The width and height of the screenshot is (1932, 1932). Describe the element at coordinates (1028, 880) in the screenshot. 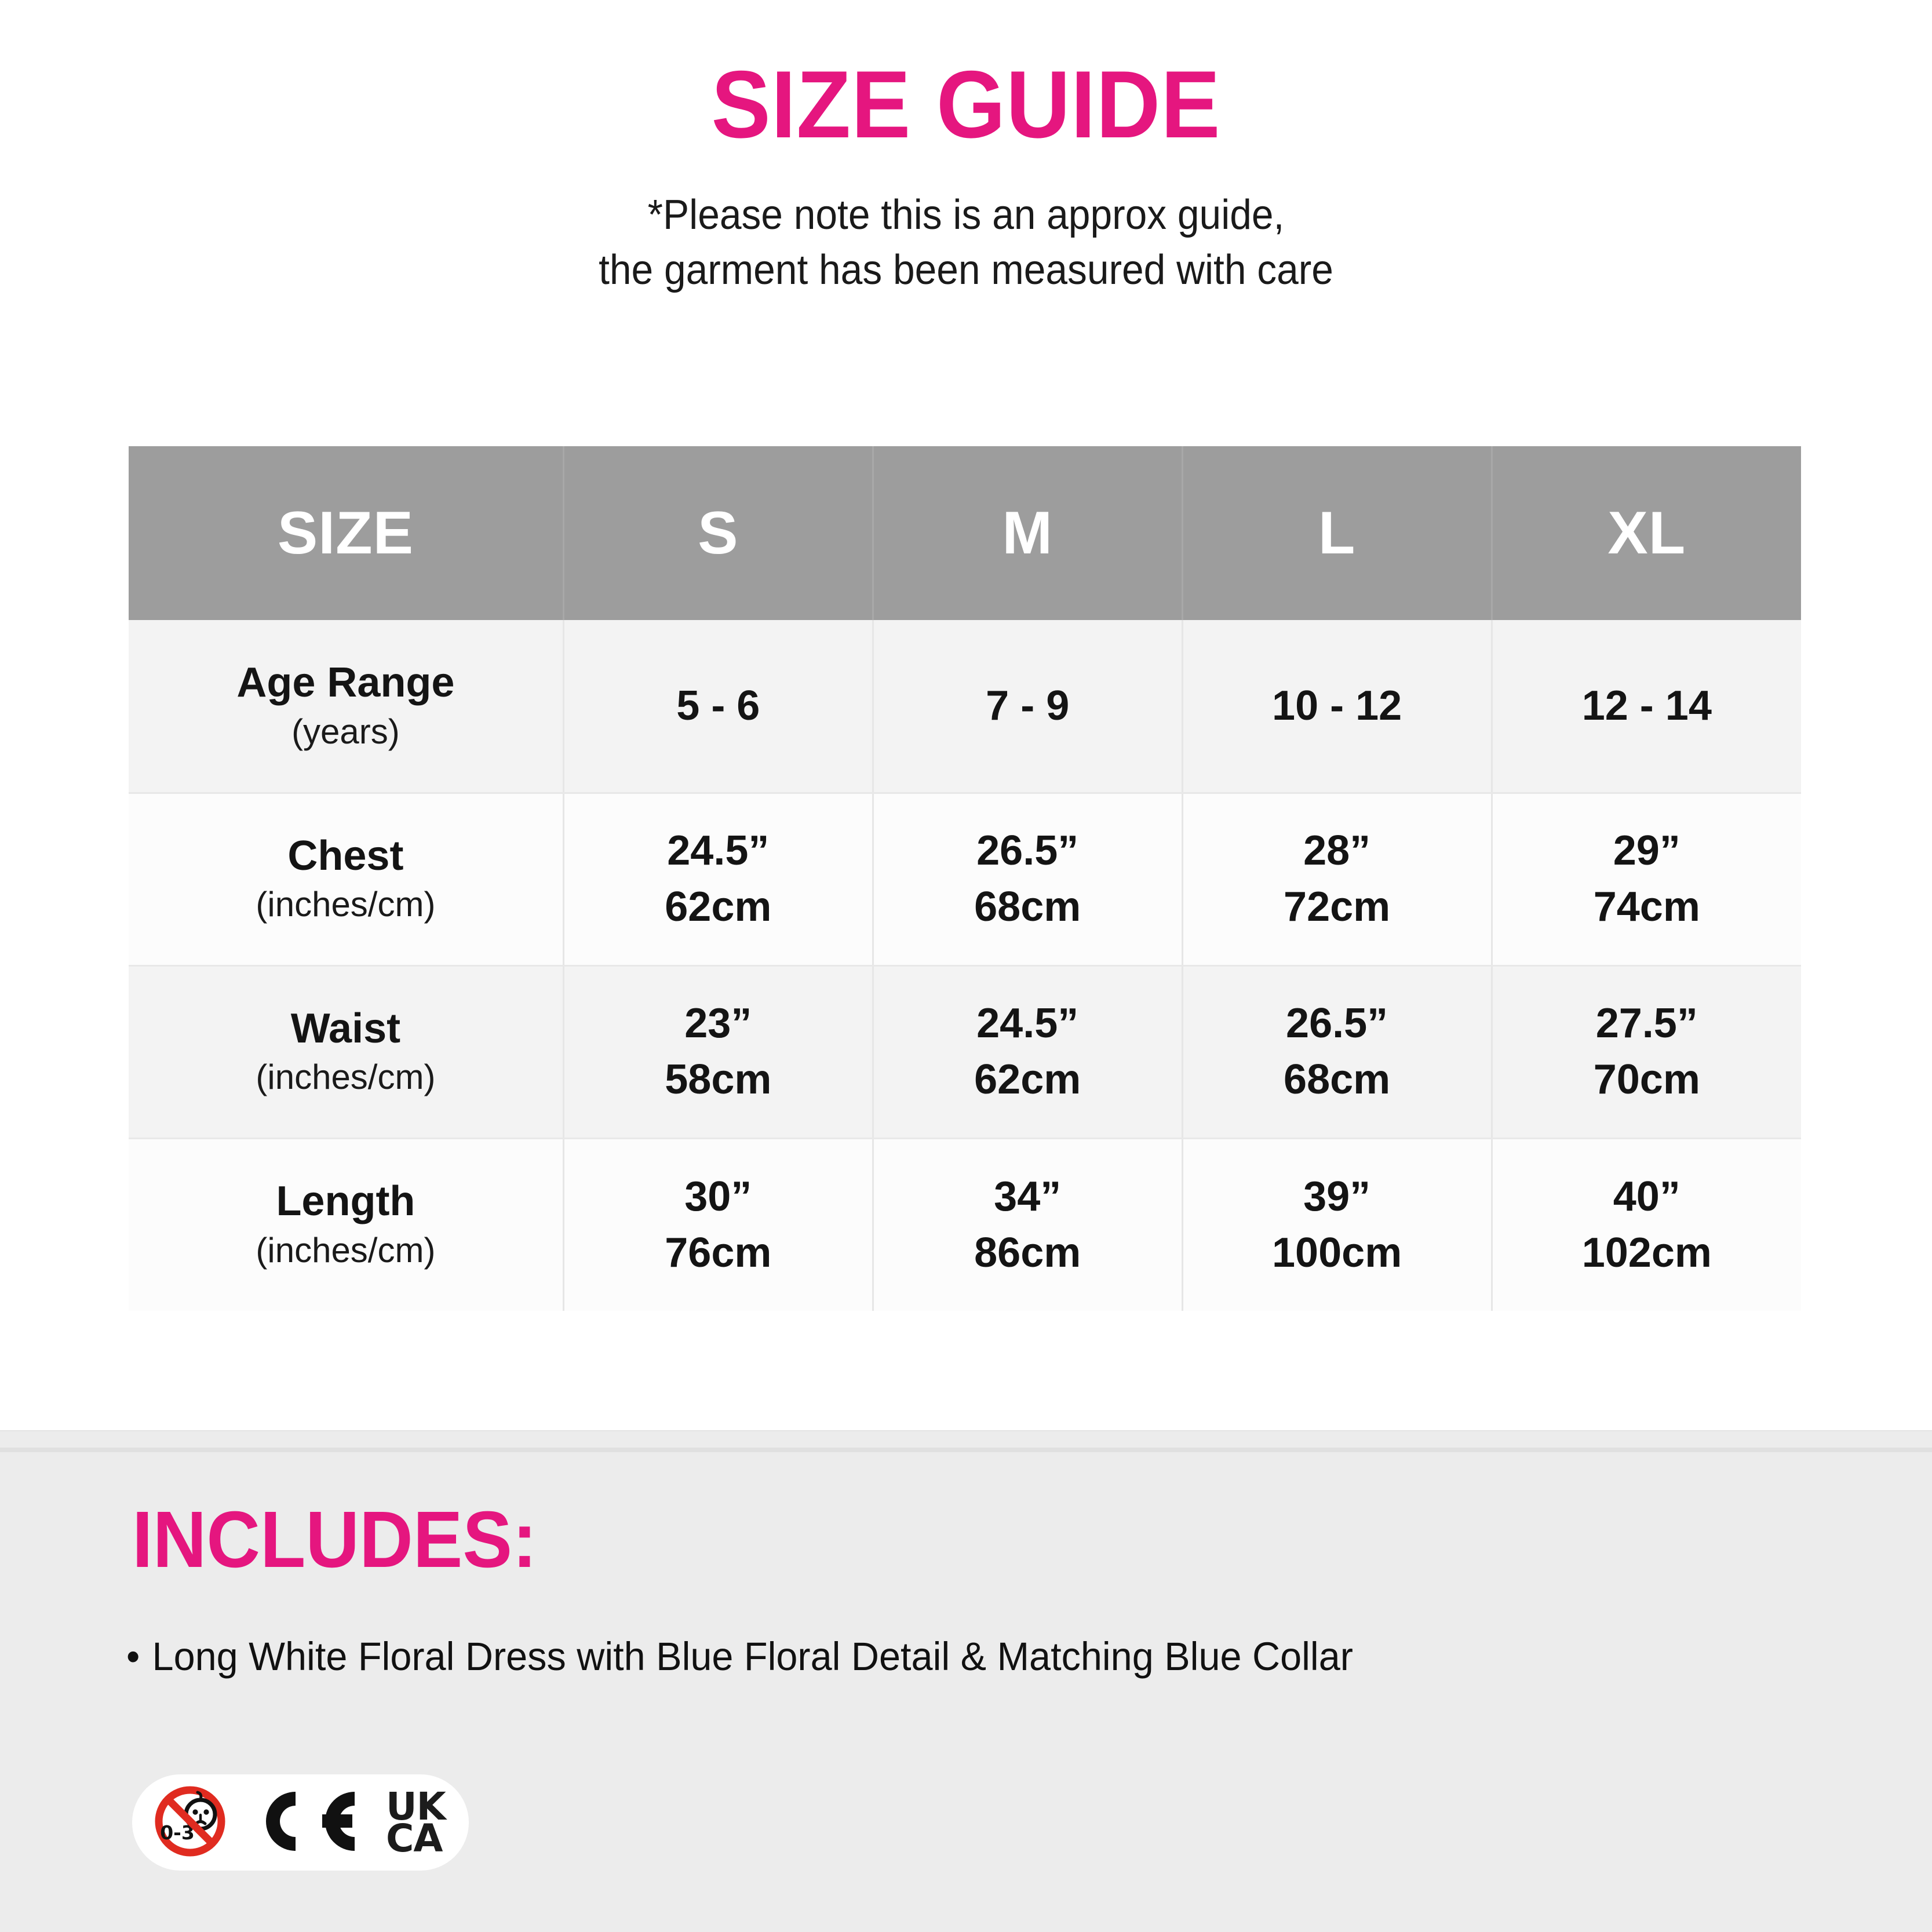

I see `cell-chest-m: 26.5” 68cm` at that location.